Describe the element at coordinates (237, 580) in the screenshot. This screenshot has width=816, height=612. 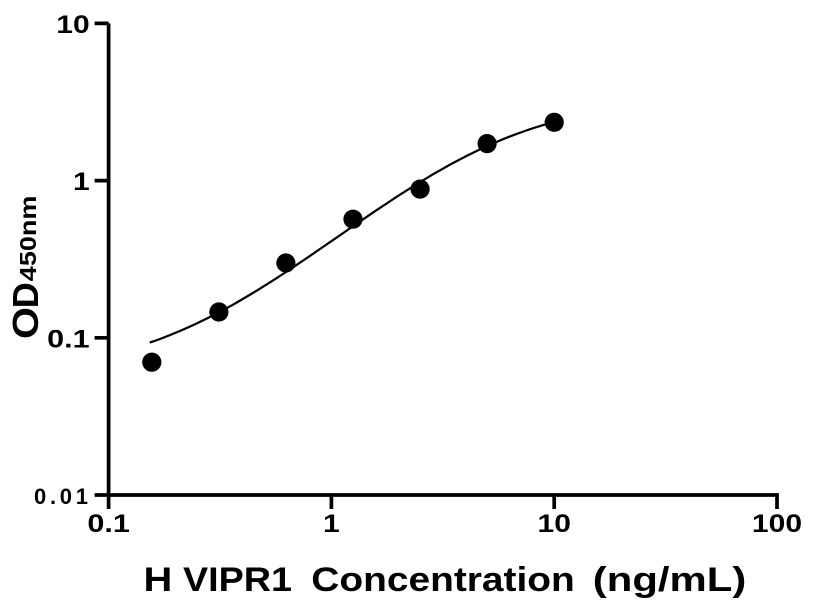
I see `svg-text: VIPR1` at that location.